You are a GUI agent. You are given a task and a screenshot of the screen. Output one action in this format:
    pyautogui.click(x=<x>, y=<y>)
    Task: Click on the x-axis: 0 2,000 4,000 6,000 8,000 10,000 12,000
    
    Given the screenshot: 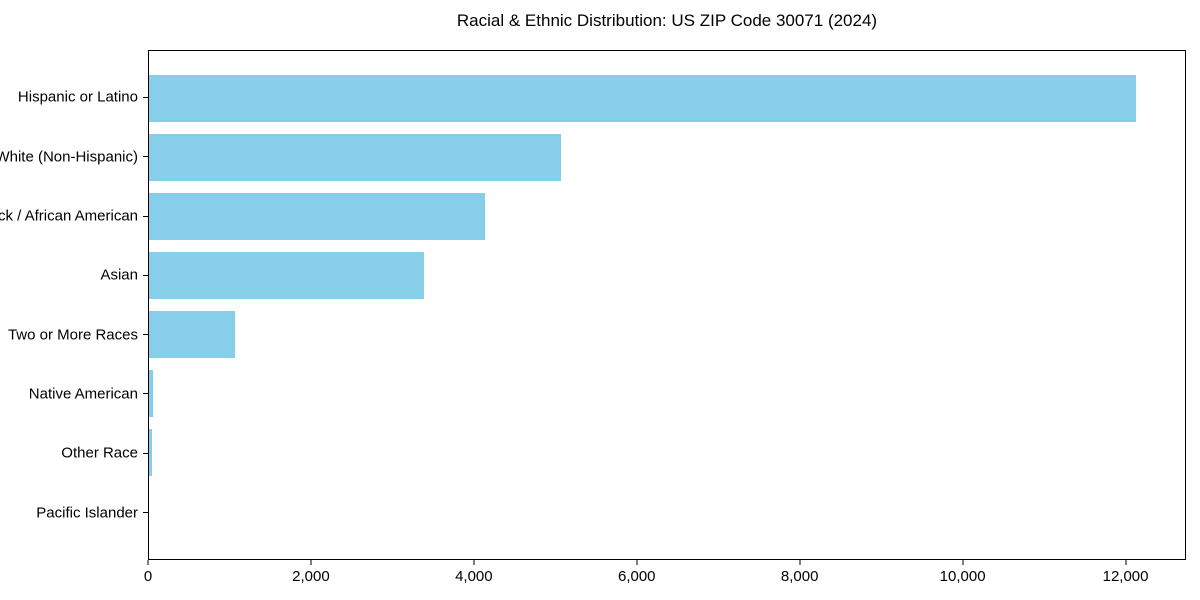 What is the action you would take?
    pyautogui.click(x=665, y=579)
    